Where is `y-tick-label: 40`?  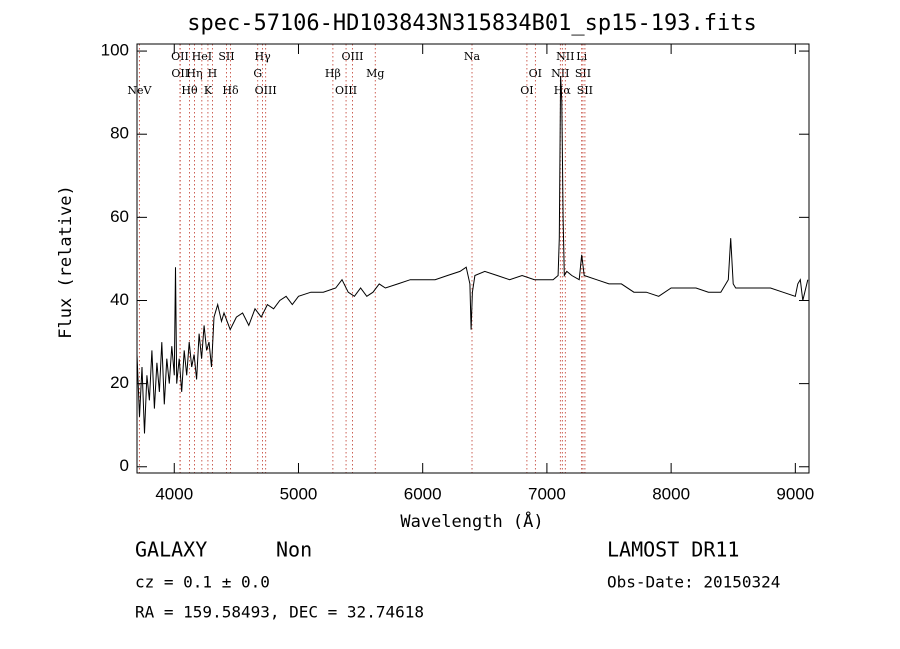
y-tick-label: 40 is located at coordinates (119, 299).